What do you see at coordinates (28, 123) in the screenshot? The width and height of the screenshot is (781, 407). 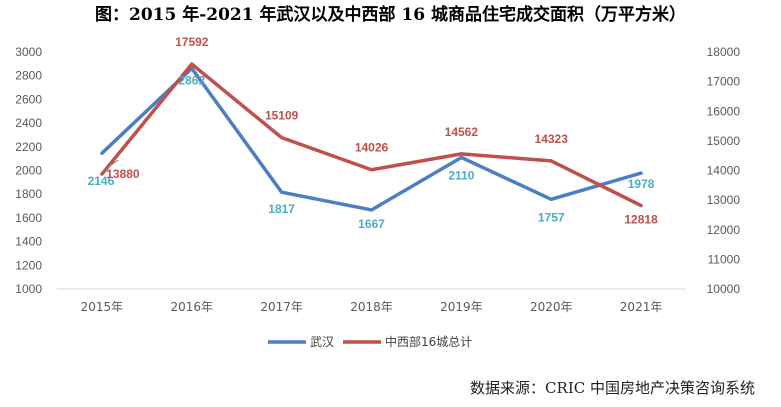 I see `left-tick-label: 2400` at bounding box center [28, 123].